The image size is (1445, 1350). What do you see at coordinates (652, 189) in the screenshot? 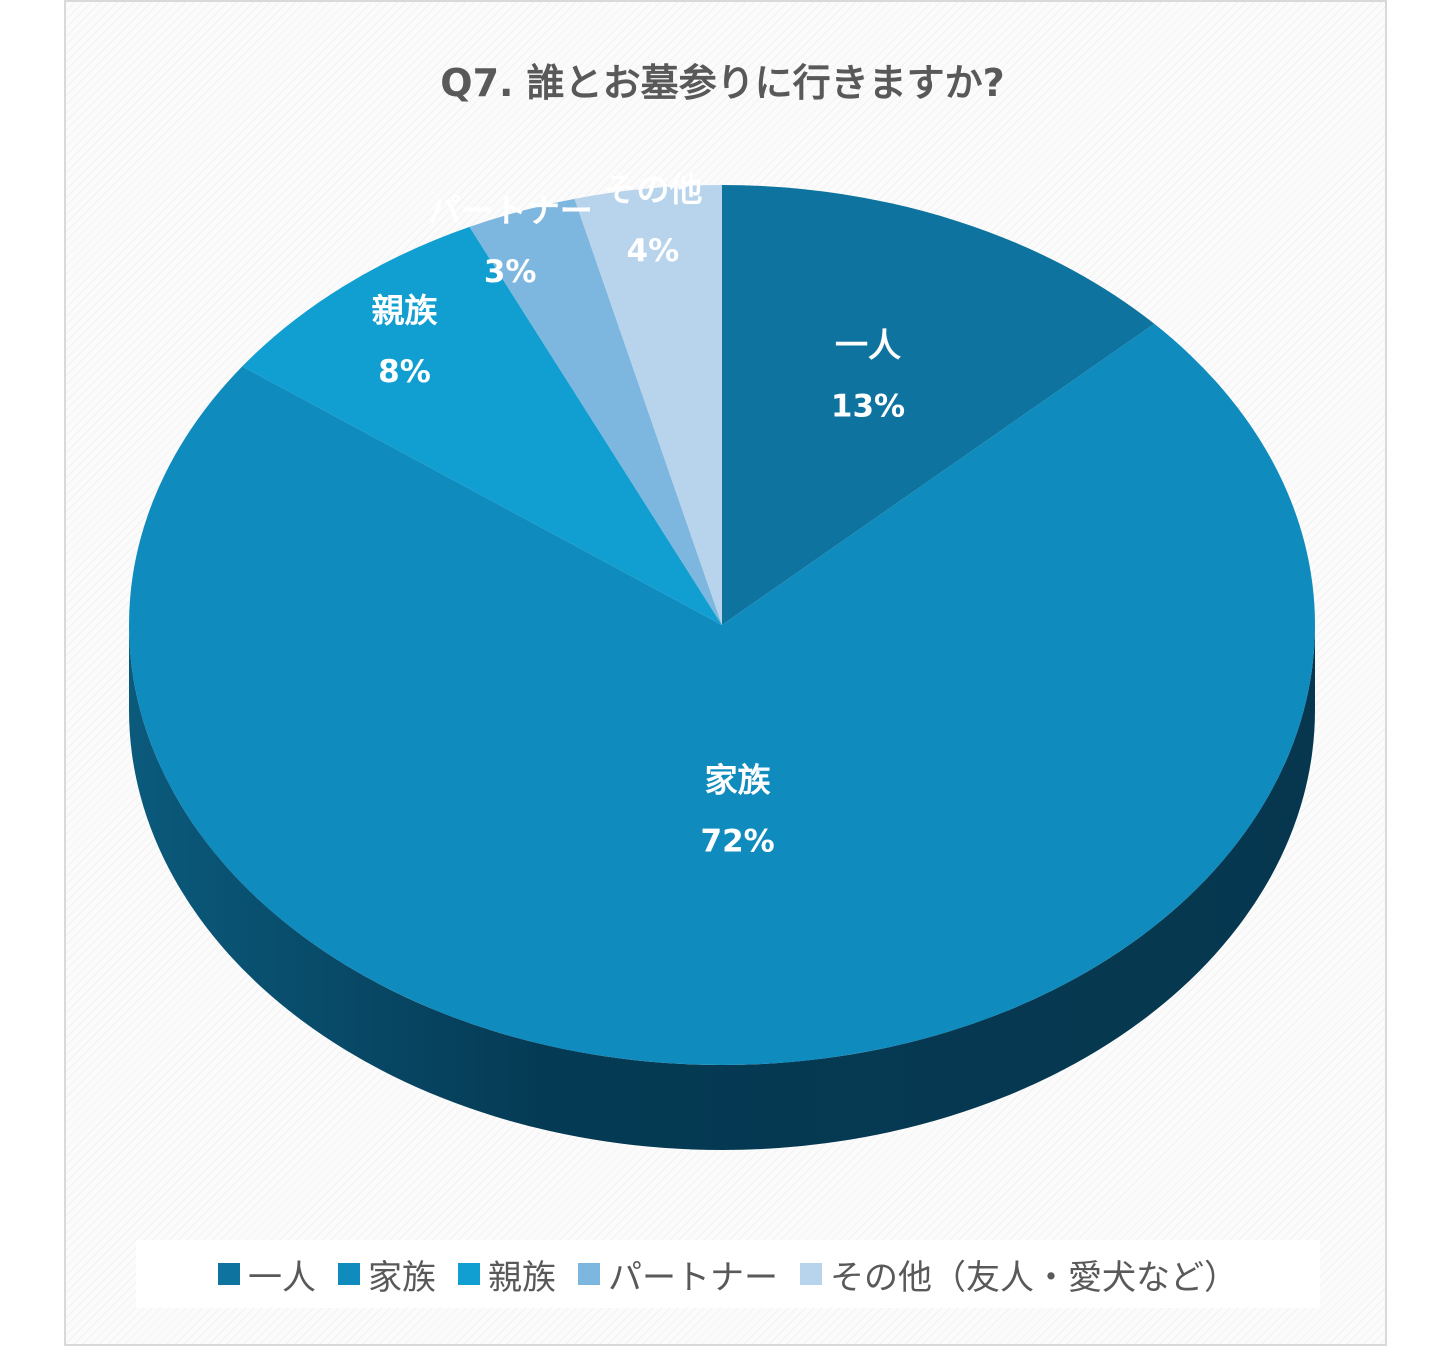
I see `data-label-name: その他` at bounding box center [652, 189].